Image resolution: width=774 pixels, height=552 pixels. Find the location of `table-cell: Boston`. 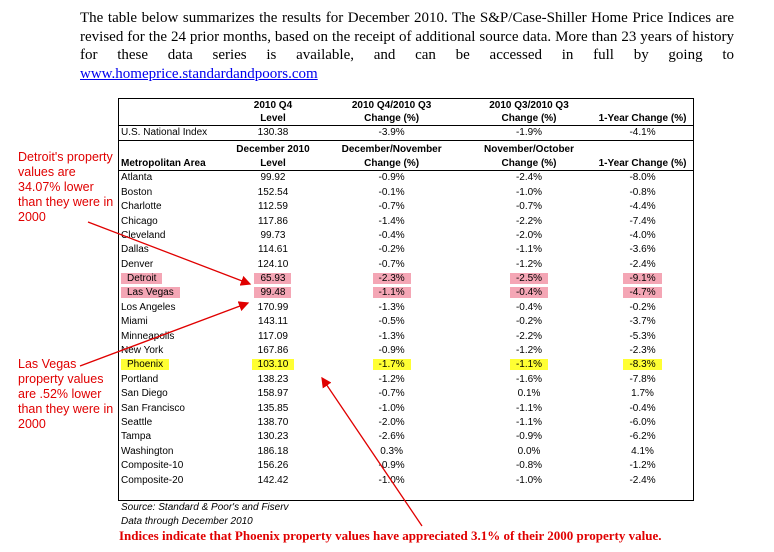

table-cell: Boston is located at coordinates (137, 192).